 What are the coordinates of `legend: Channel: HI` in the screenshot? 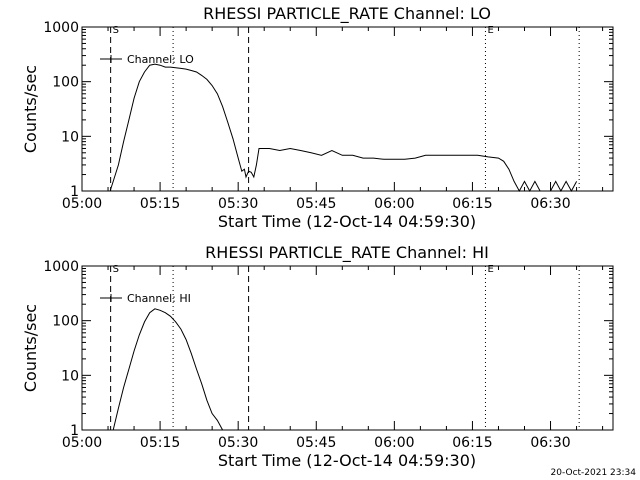 It's located at (145, 298).